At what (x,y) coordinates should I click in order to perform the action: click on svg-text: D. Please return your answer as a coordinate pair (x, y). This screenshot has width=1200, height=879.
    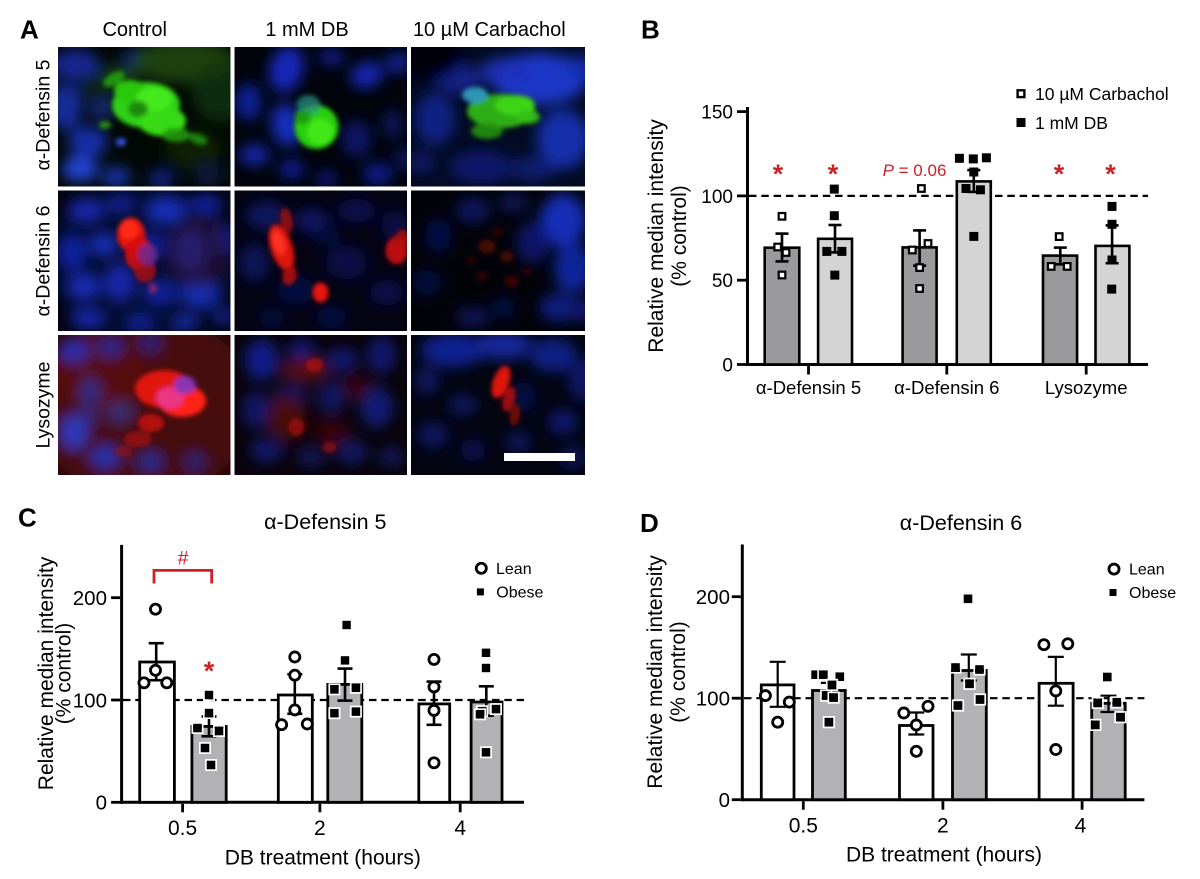
    Looking at the image, I should click on (649, 523).